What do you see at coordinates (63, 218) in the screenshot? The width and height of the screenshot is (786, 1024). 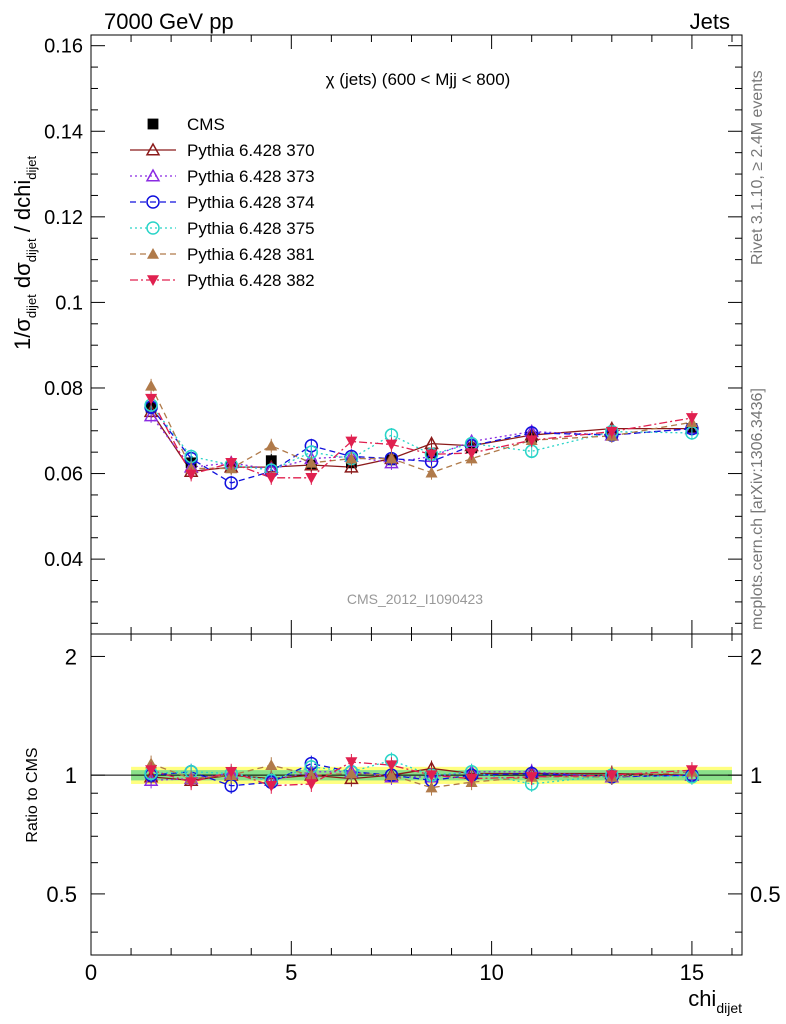 I see `main-y-tick-label: 0.12` at bounding box center [63, 218].